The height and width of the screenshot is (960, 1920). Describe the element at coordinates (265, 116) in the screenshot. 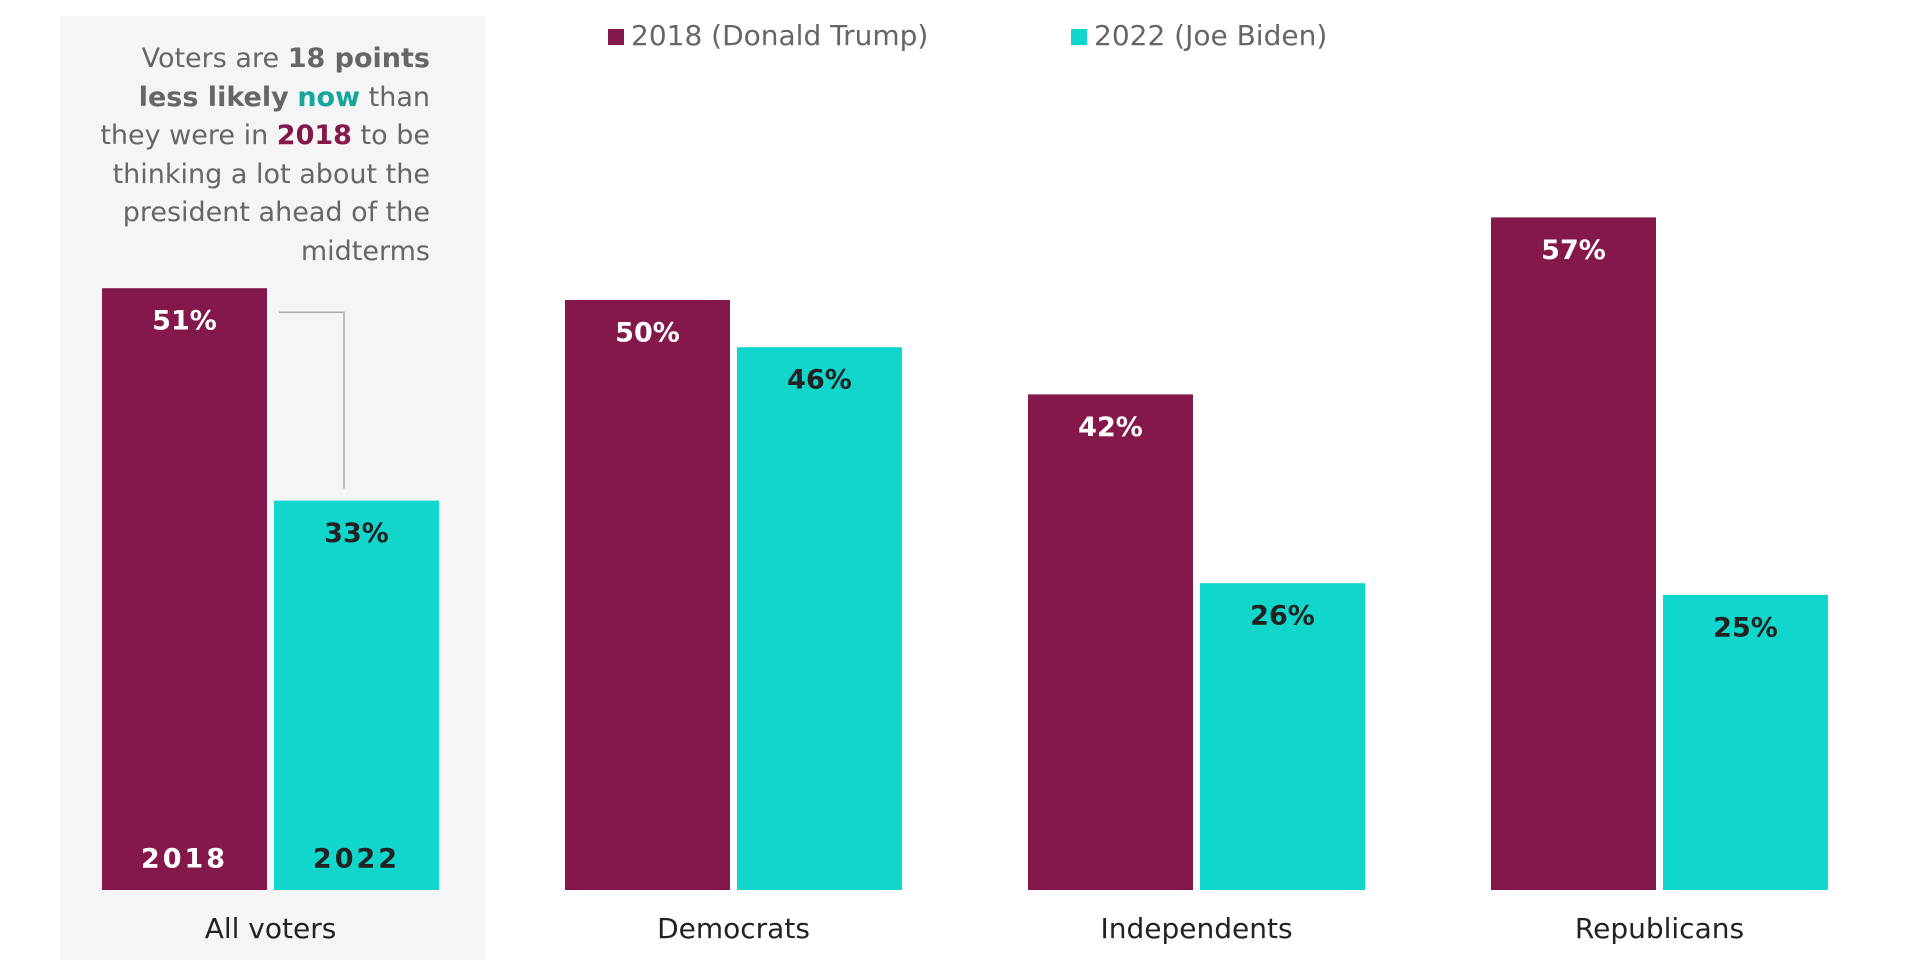

I see `annotation-text: than they were in` at that location.